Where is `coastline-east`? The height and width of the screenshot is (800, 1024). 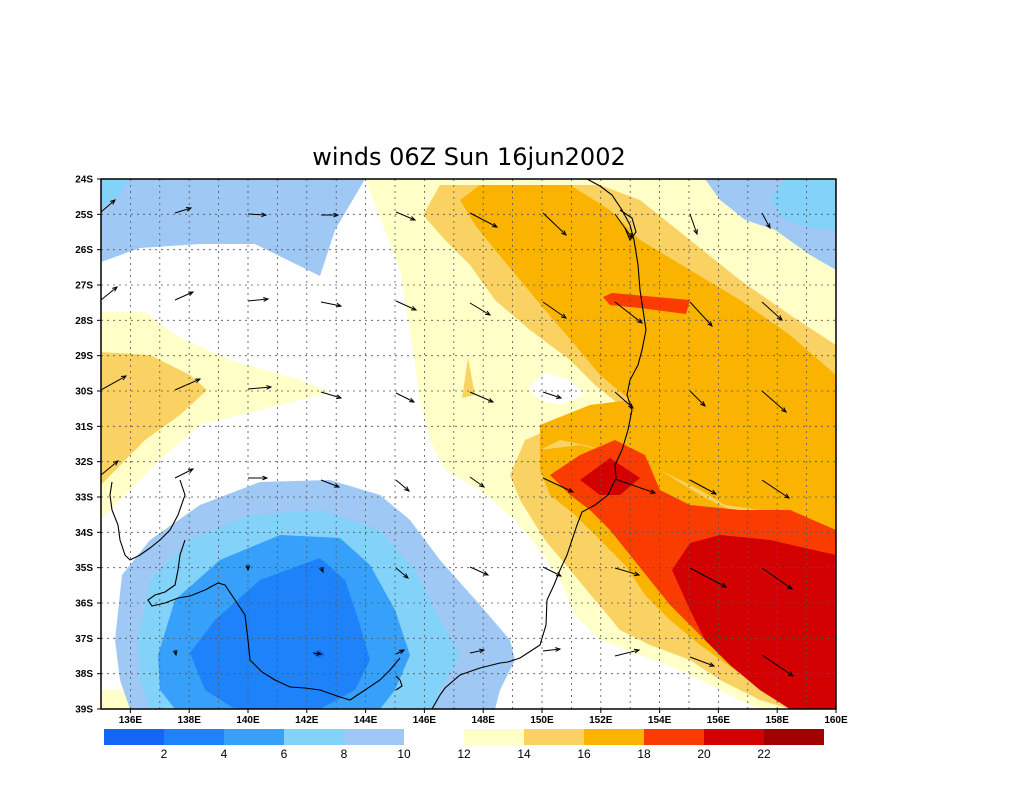
coastline-east is located at coordinates (539, 444).